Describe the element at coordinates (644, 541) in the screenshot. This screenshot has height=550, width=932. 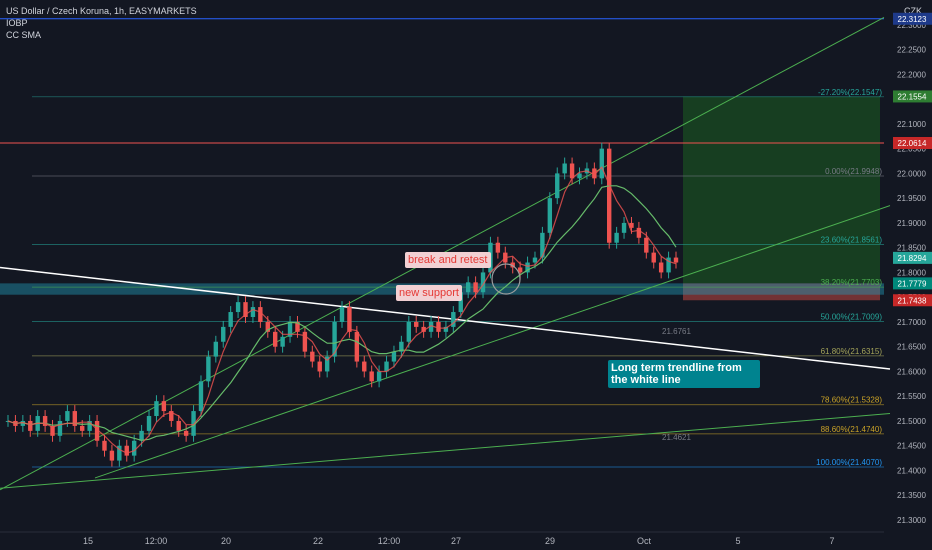
I see `x-tick-label: Oct` at that location.